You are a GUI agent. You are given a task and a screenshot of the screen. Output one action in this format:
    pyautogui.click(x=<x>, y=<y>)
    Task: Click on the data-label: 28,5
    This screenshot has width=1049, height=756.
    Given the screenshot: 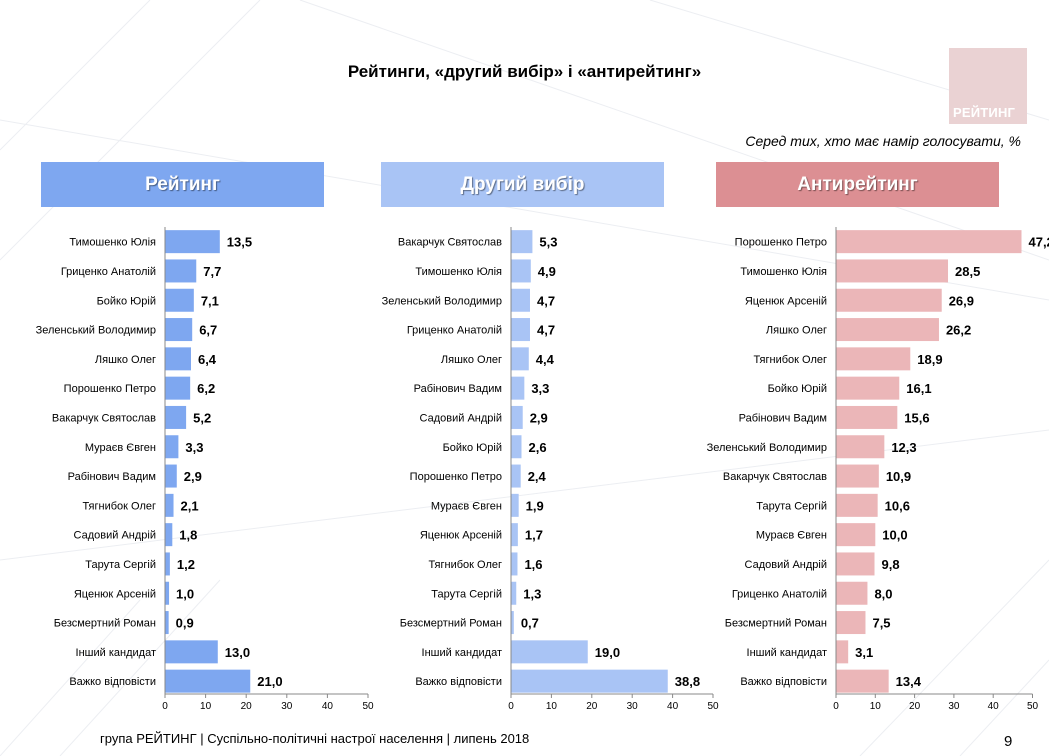 What is the action you would take?
    pyautogui.click(x=967, y=271)
    